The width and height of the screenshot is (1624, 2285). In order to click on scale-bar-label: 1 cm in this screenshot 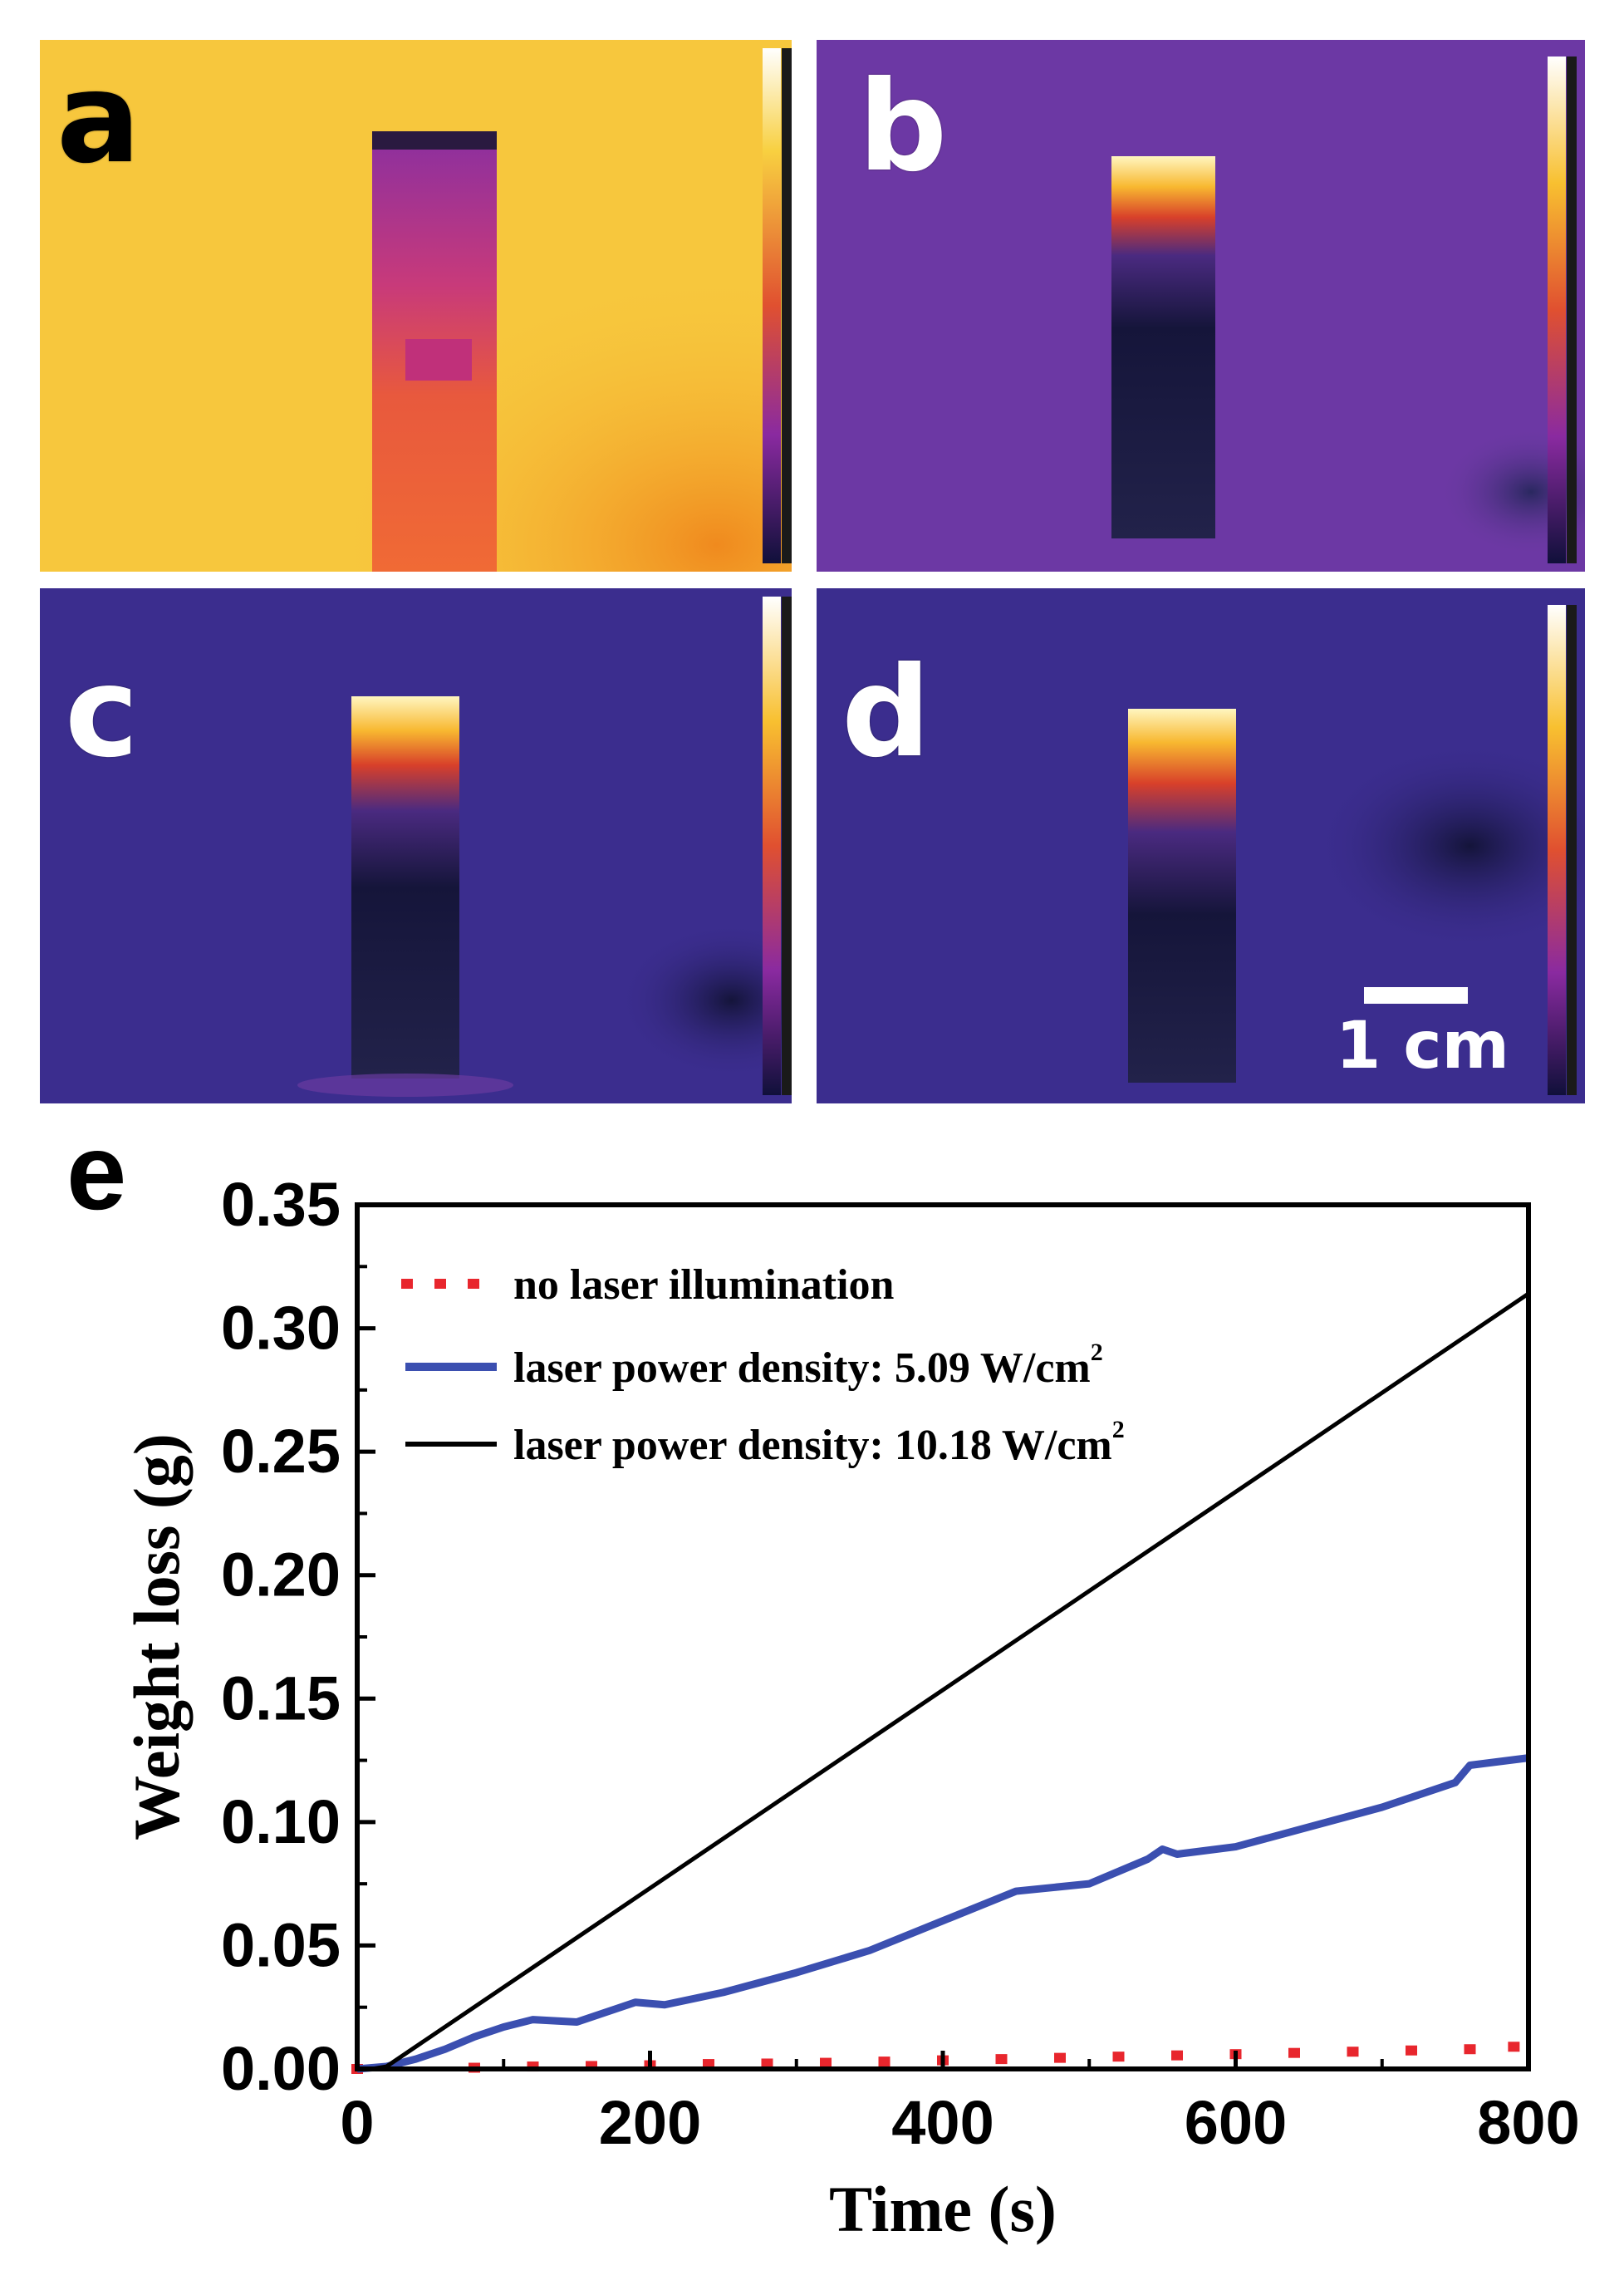, I will do `click(1422, 1046)`.